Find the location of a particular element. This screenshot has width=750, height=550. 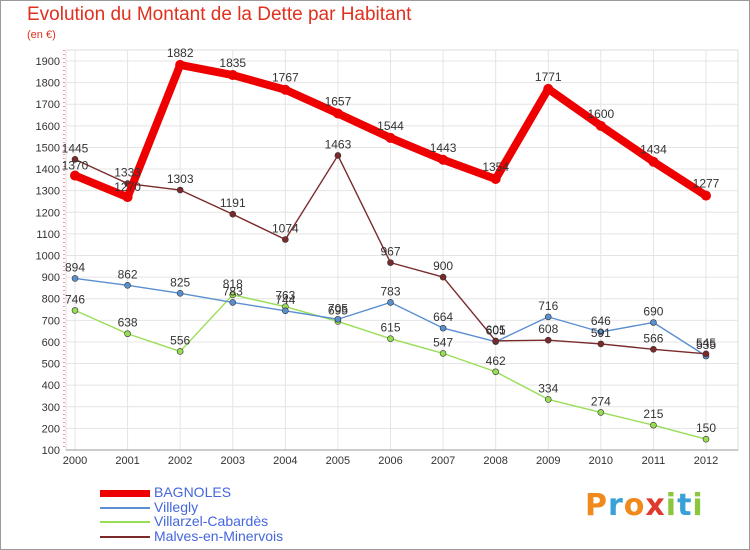

chart-subtitle: (en €) is located at coordinates (41, 35).